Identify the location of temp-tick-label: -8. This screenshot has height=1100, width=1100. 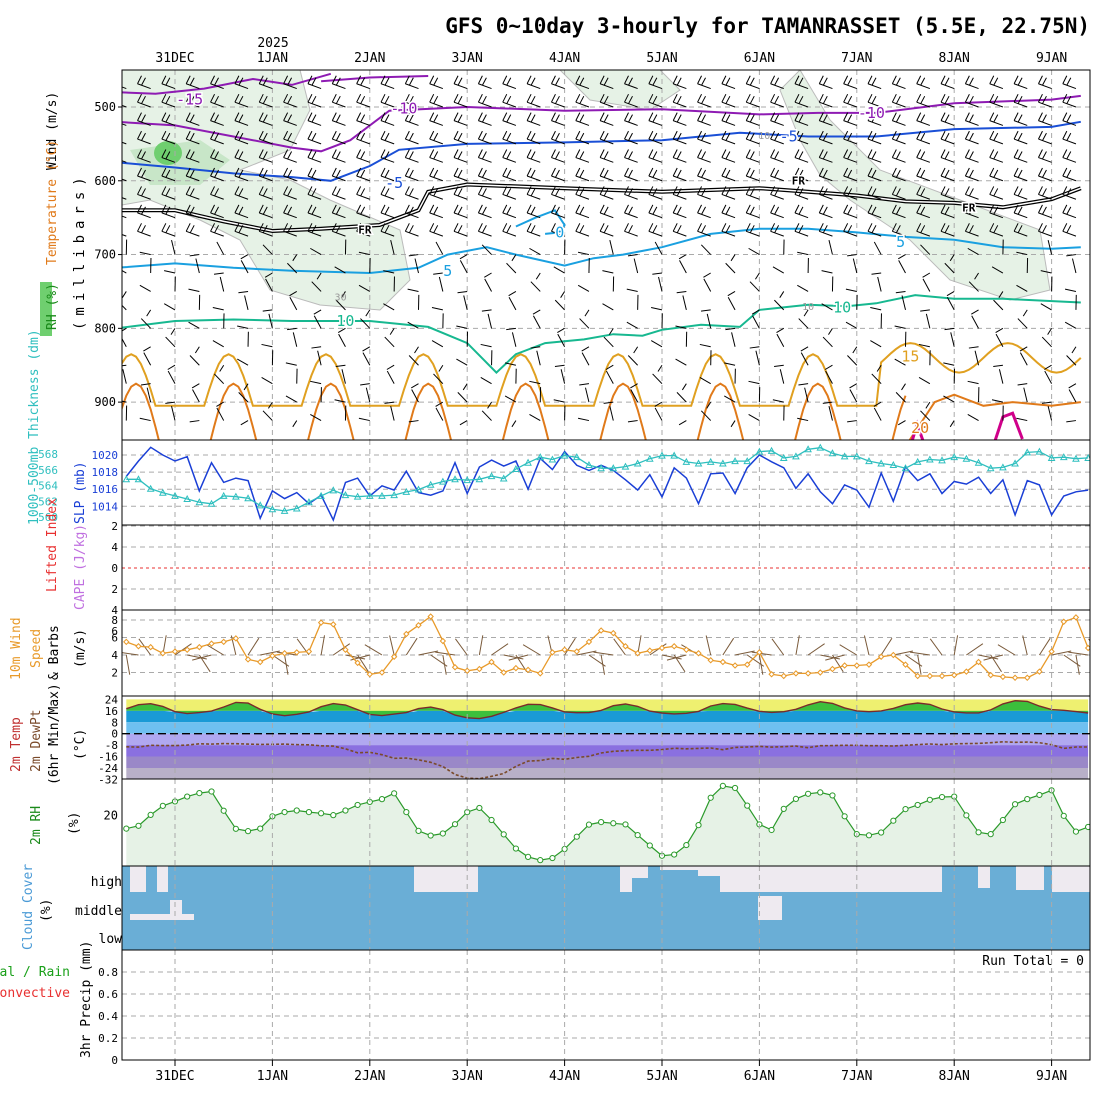
(111, 745).